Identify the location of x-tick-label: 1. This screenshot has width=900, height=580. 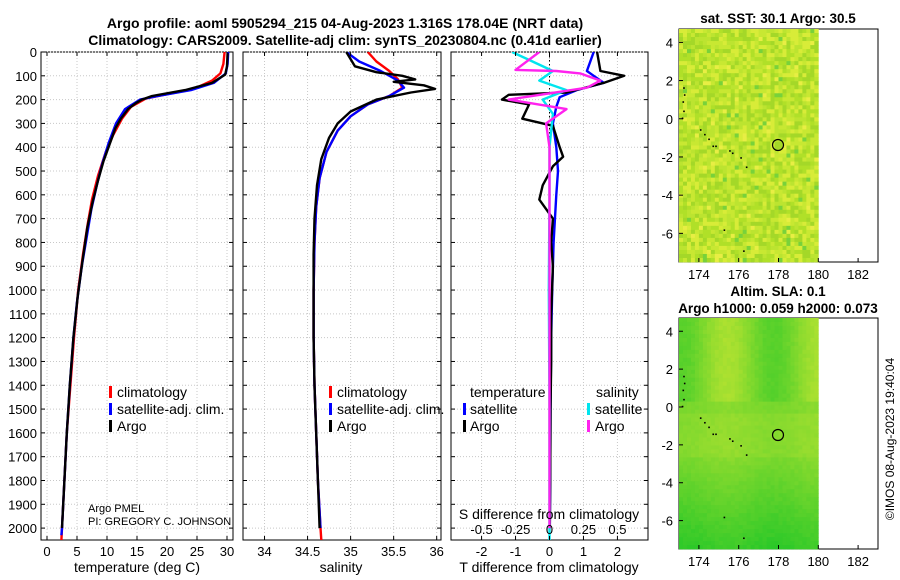
(583, 551).